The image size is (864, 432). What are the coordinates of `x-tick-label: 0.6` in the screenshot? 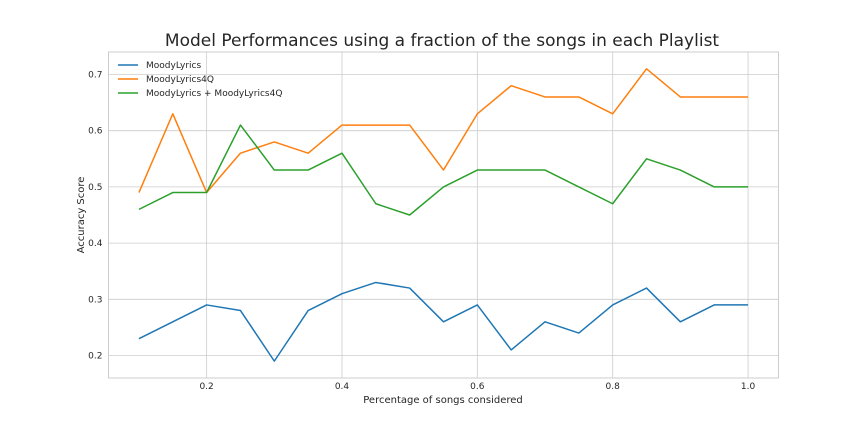 It's located at (477, 387).